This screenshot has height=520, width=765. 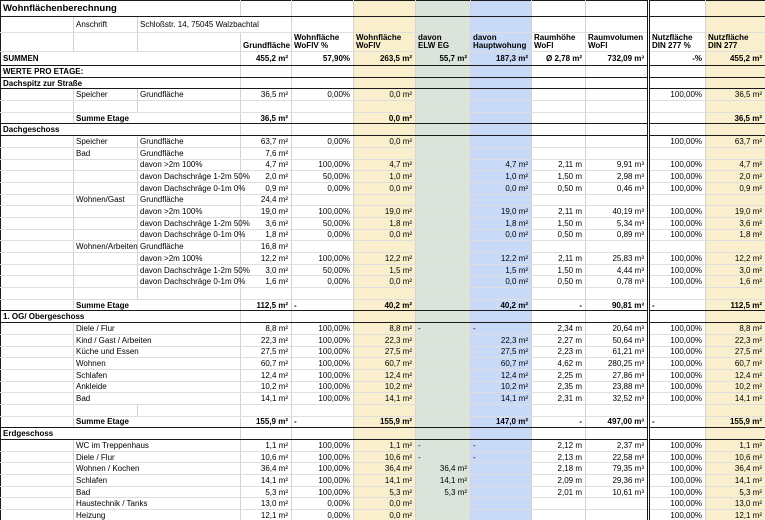 I want to click on cell: 155,9 m², so click(x=385, y=422).